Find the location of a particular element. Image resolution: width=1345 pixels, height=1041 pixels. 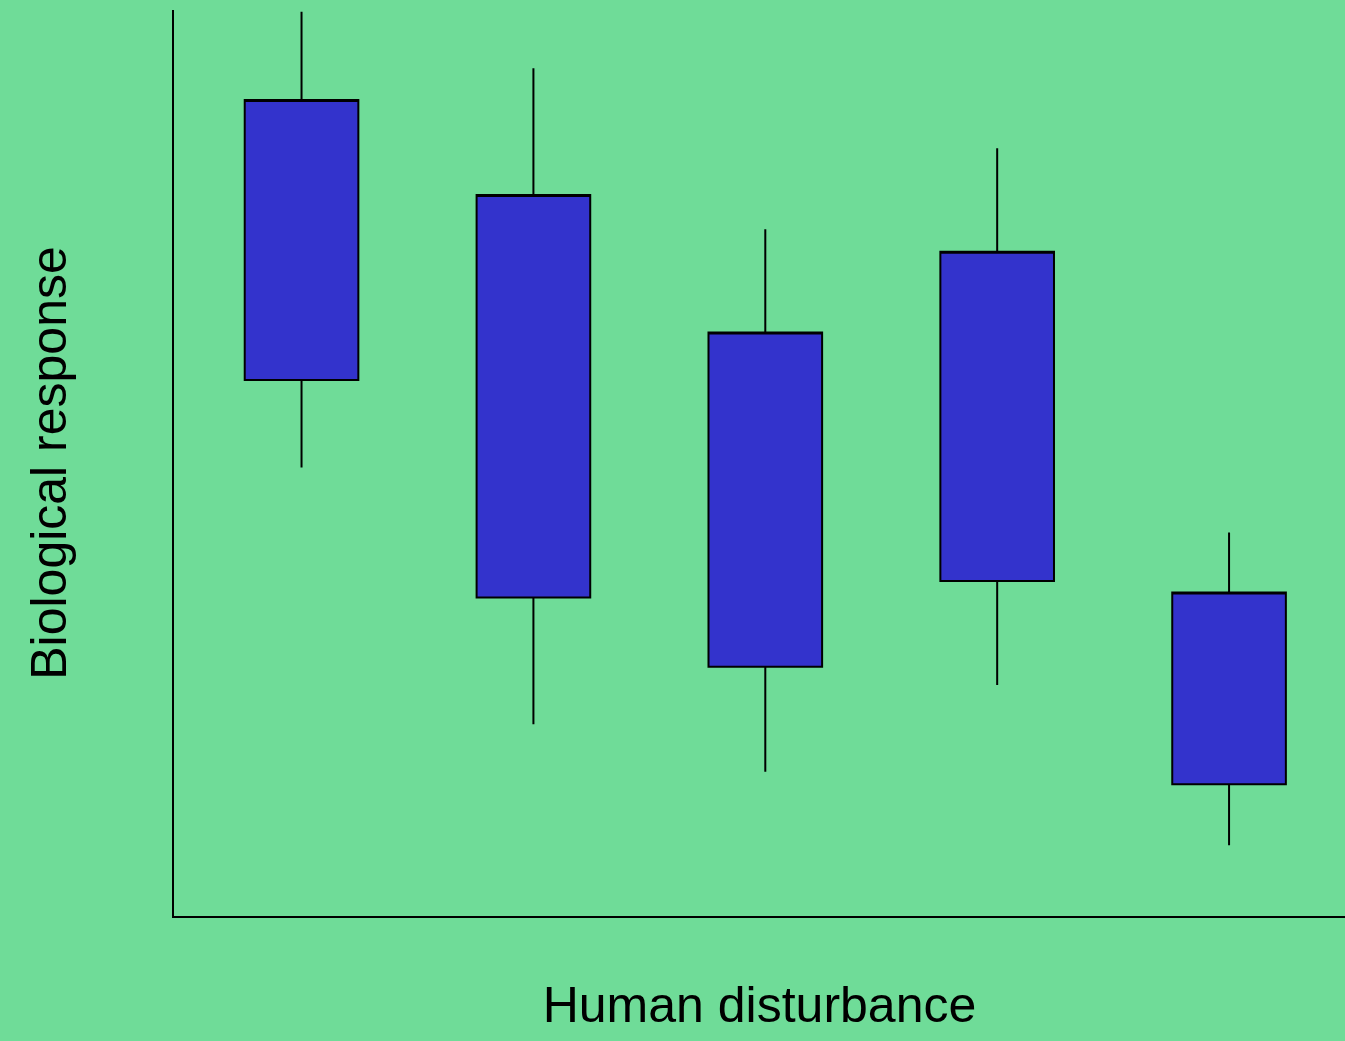

x-axis-title: Human disturbance is located at coordinates (759, 1005).